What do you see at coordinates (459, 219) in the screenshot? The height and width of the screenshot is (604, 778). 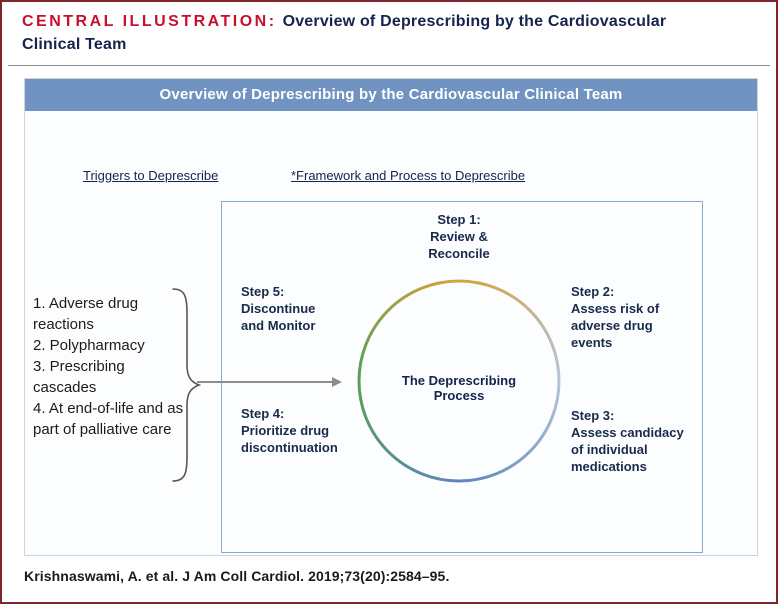 I see `step-1-label: Step 1:` at bounding box center [459, 219].